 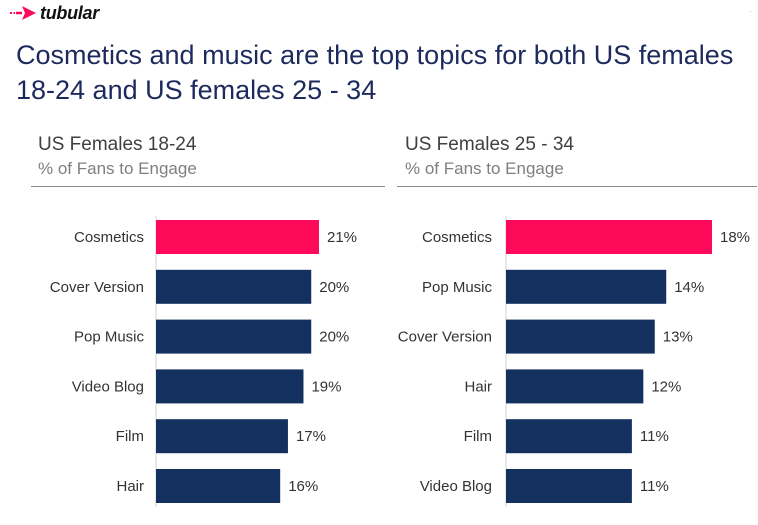 I want to click on brand-logo: tubular, so click(x=54, y=13).